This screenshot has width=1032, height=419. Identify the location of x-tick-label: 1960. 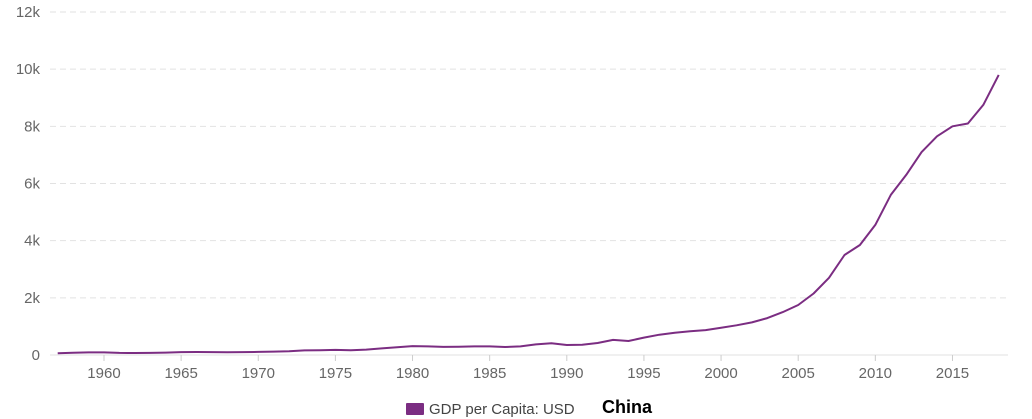
(103, 373).